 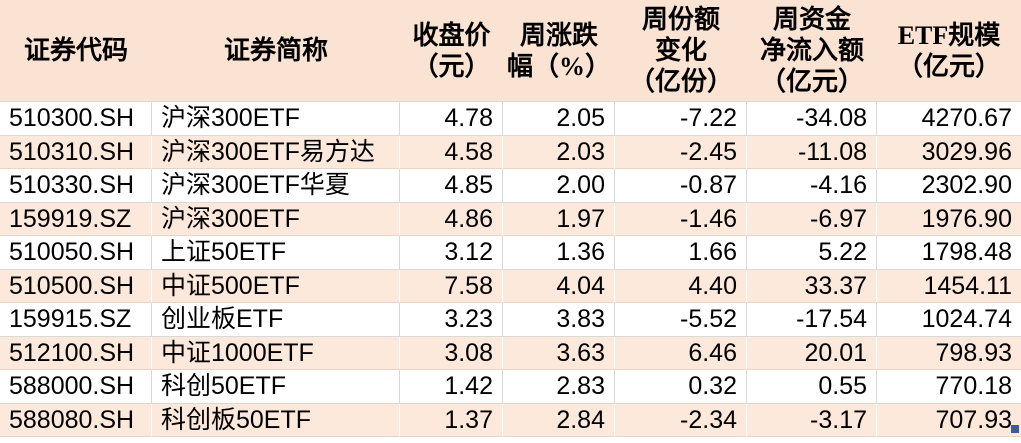 I want to click on cell-scale: 770.18, so click(x=949, y=387).